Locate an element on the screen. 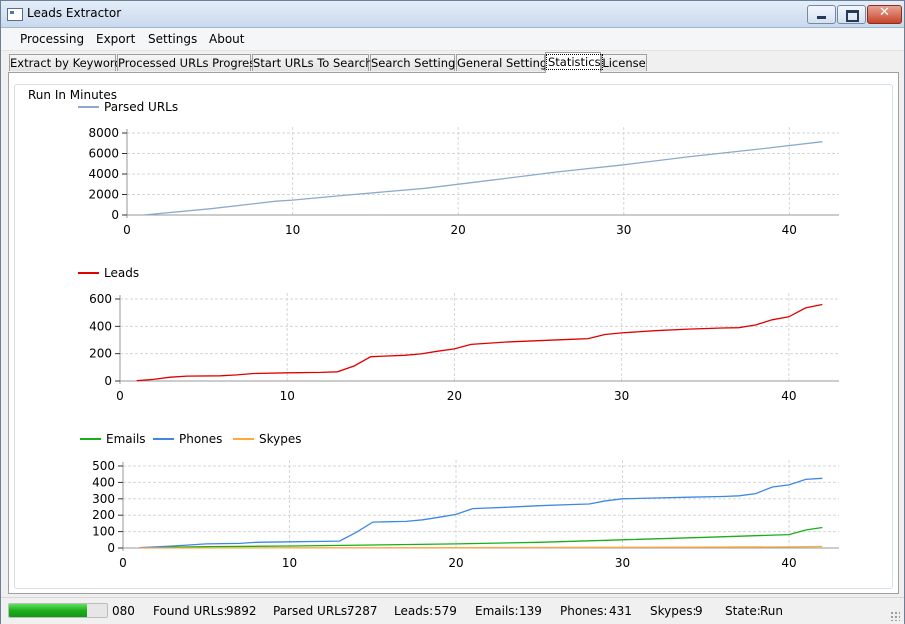 The image size is (905, 624). menu-settings: Settings is located at coordinates (173, 39).